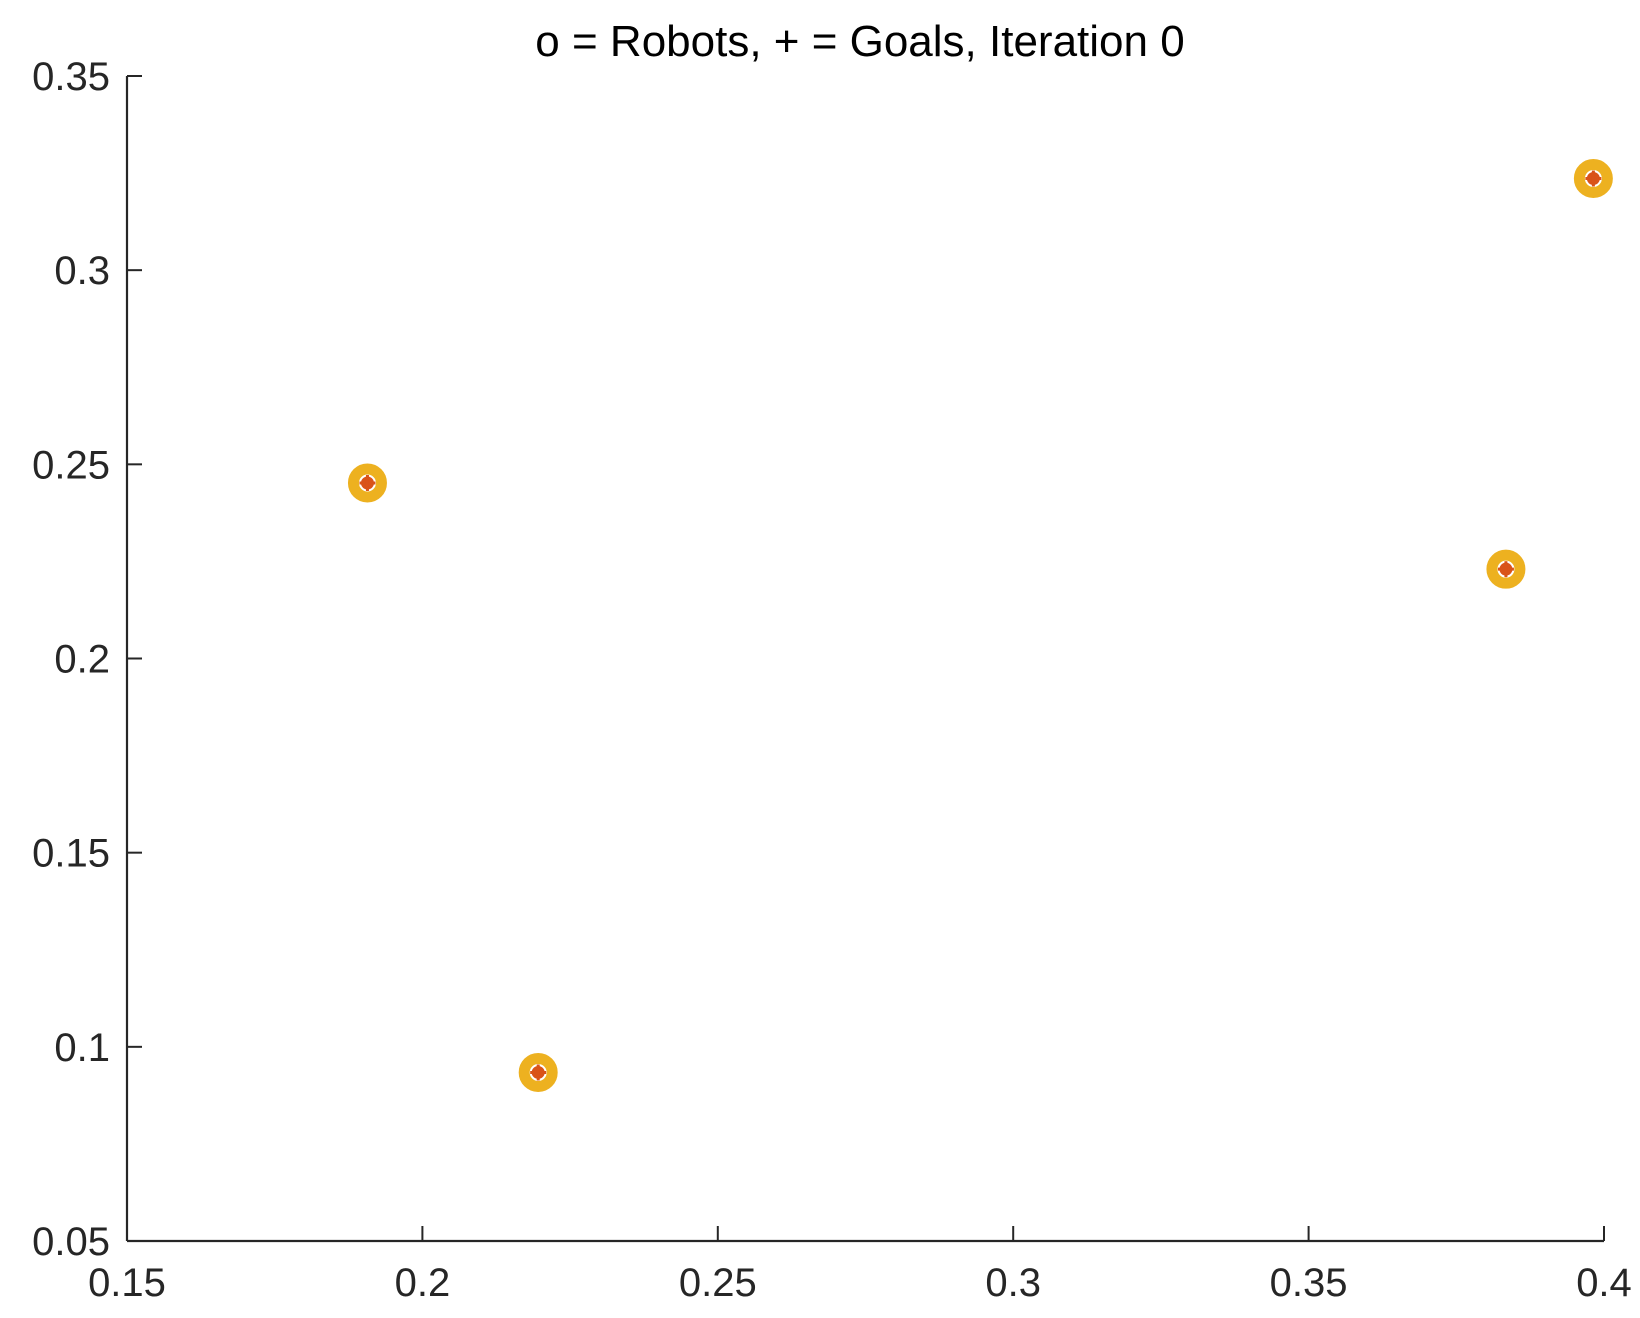 This screenshot has height=1318, width=1640. Describe the element at coordinates (423, 1283) in the screenshot. I see `x-tick-label: 0.2` at that location.